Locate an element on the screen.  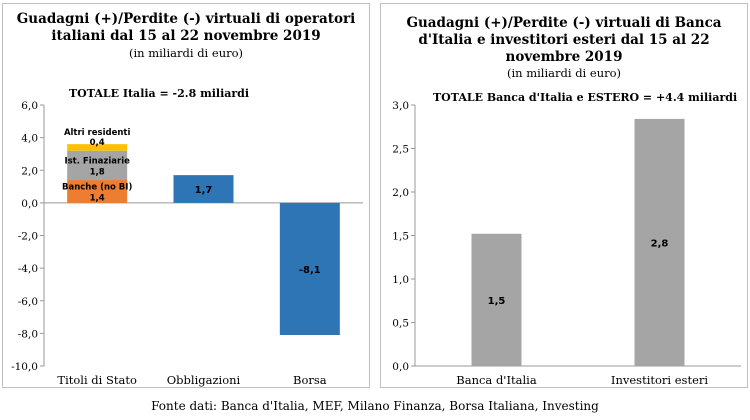
left-y-tick-label: 4,0 is located at coordinates (29, 139).